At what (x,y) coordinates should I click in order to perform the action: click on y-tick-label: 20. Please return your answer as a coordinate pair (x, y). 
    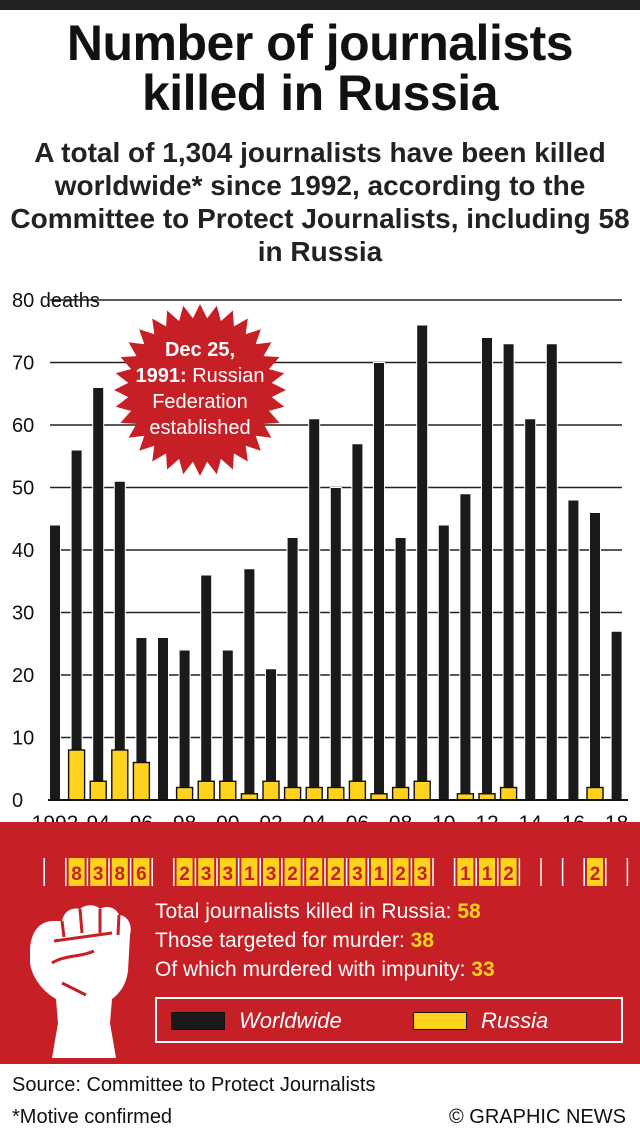
    Looking at the image, I should click on (23, 676).